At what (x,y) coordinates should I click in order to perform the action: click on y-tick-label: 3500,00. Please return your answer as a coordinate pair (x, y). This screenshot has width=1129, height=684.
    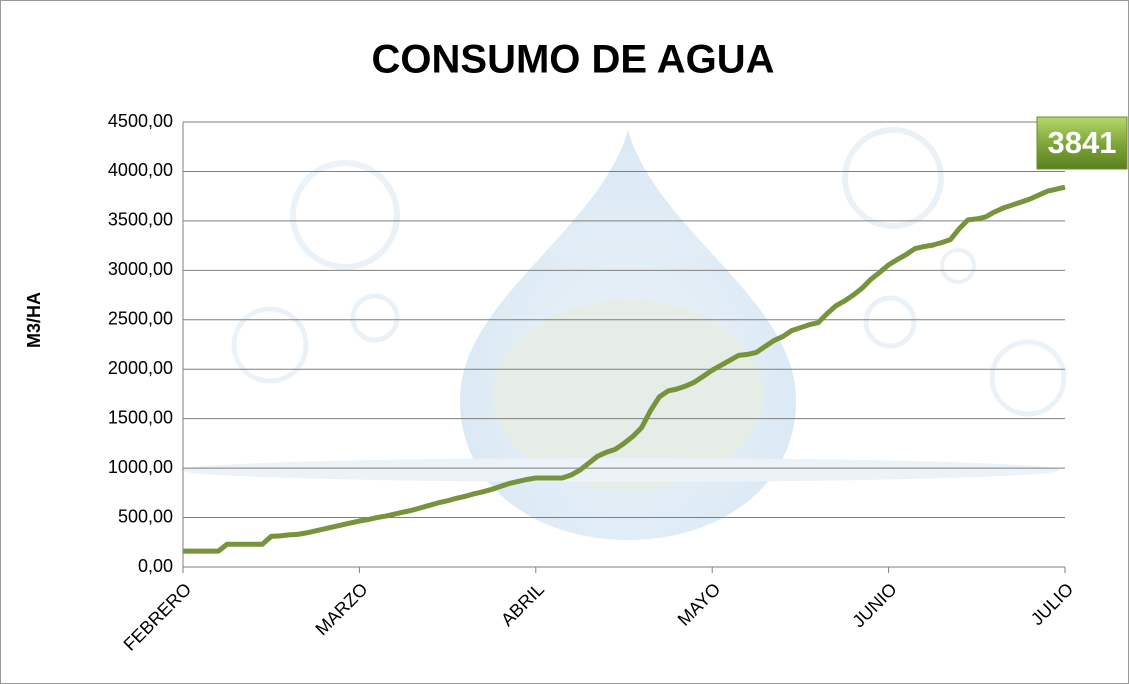
    Looking at the image, I should click on (140, 220).